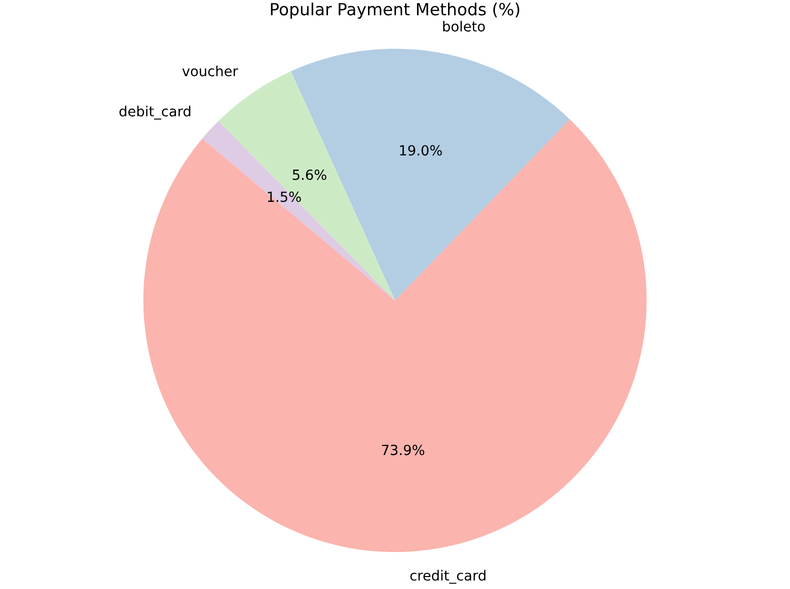 This screenshot has width=790, height=589. Describe the element at coordinates (421, 150) in the screenshot. I see `data-label: 19.0%` at that location.